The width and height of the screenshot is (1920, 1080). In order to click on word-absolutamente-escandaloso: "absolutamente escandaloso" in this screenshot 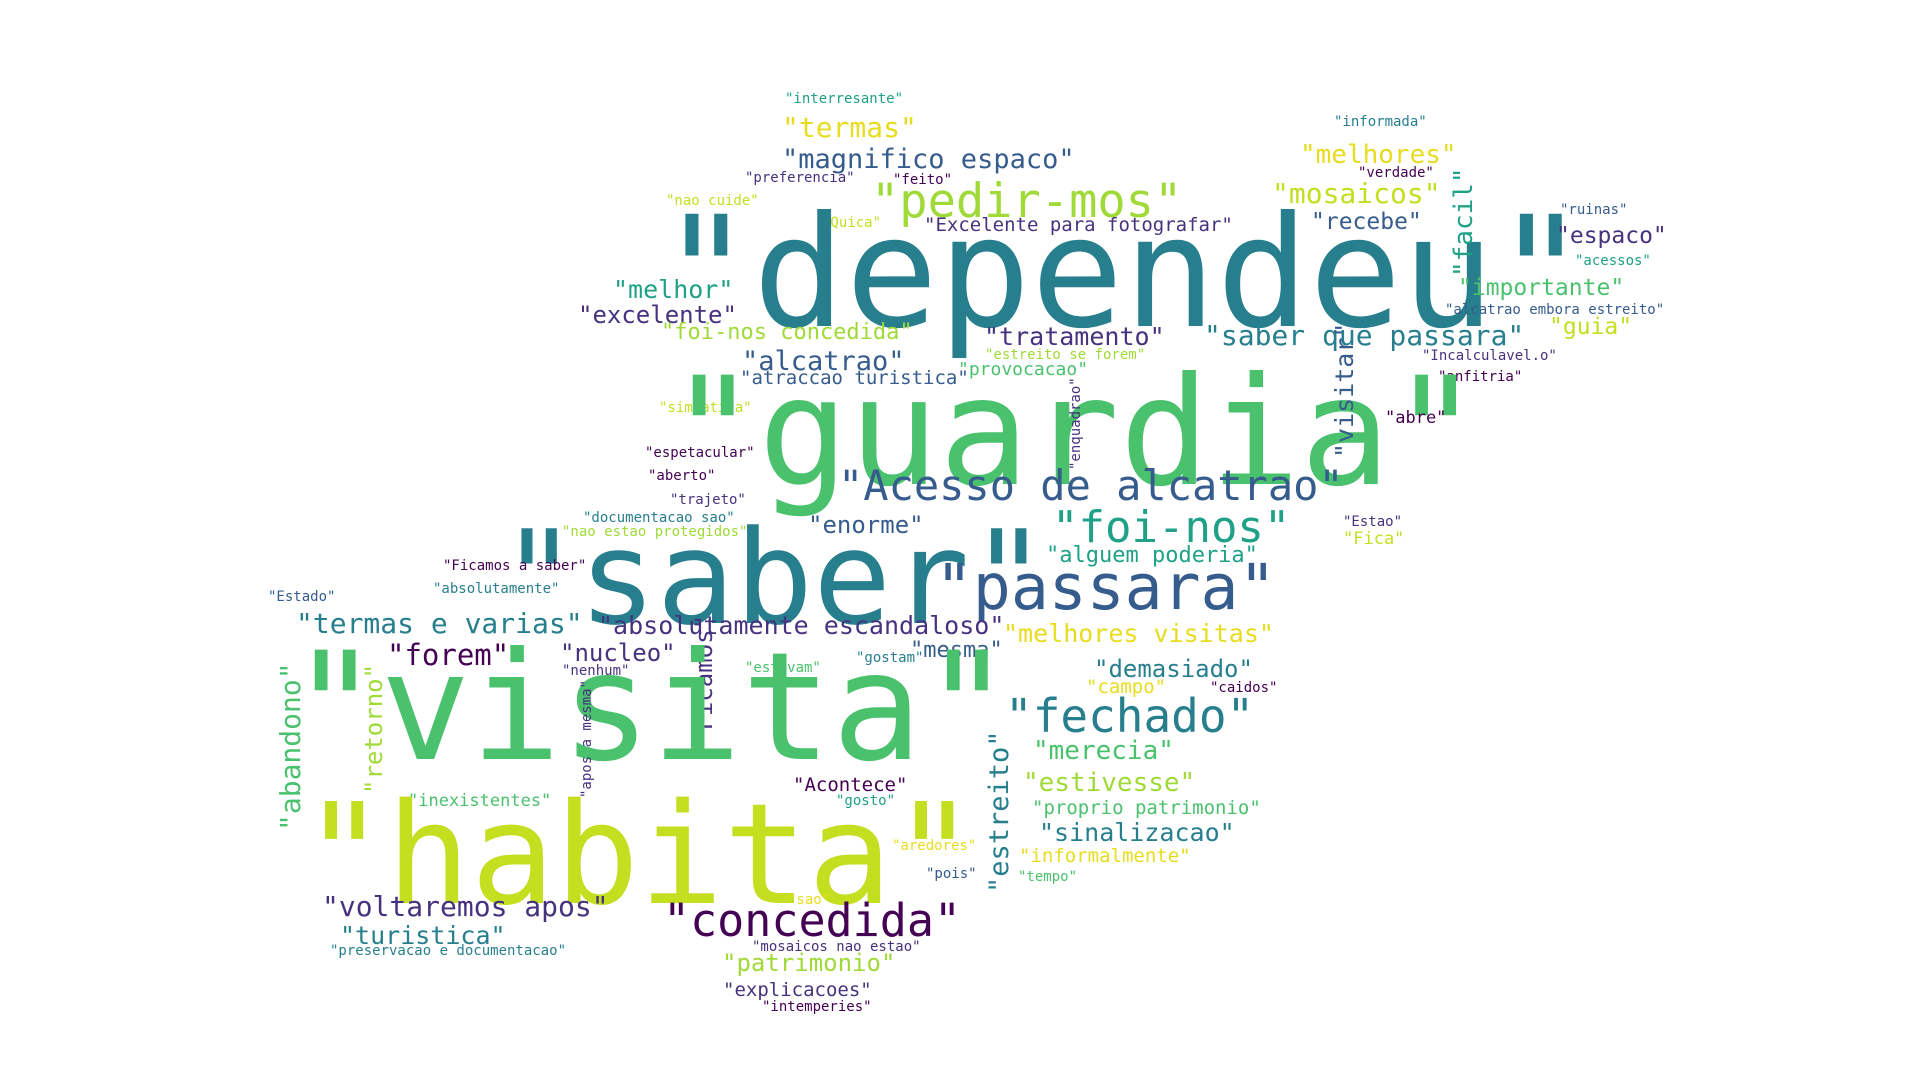, I will do `click(801, 625)`.